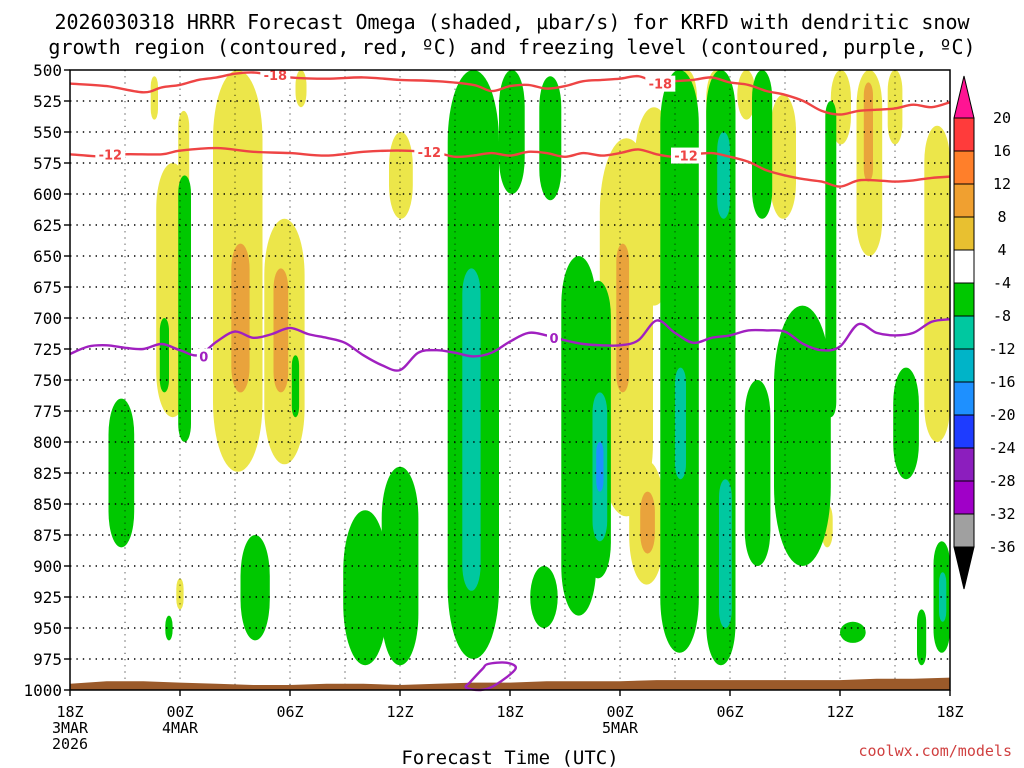 This screenshot has width=1024, height=768. What do you see at coordinates (47, 101) in the screenshot?
I see `y-tick-label: 525` at bounding box center [47, 101].